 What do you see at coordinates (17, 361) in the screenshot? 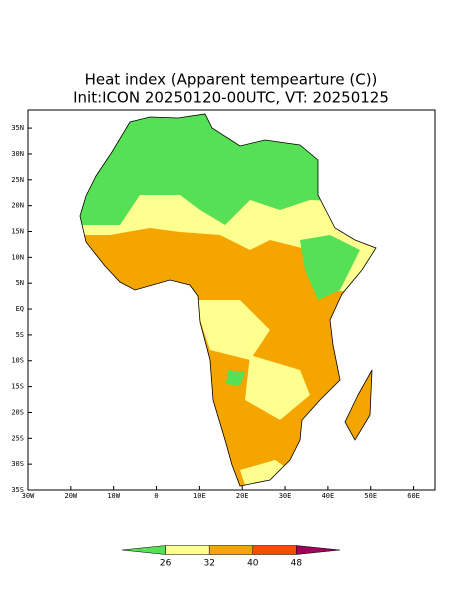
I see `y-tick-label: 10S` at bounding box center [17, 361].